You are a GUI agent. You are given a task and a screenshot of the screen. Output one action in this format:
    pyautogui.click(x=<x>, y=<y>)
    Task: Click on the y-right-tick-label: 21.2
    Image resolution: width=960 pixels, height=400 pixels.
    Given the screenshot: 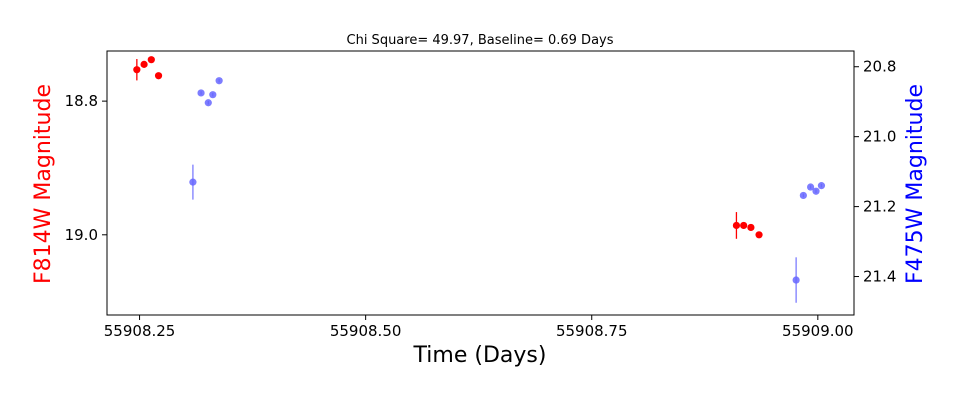 What is the action you would take?
    pyautogui.click(x=879, y=207)
    